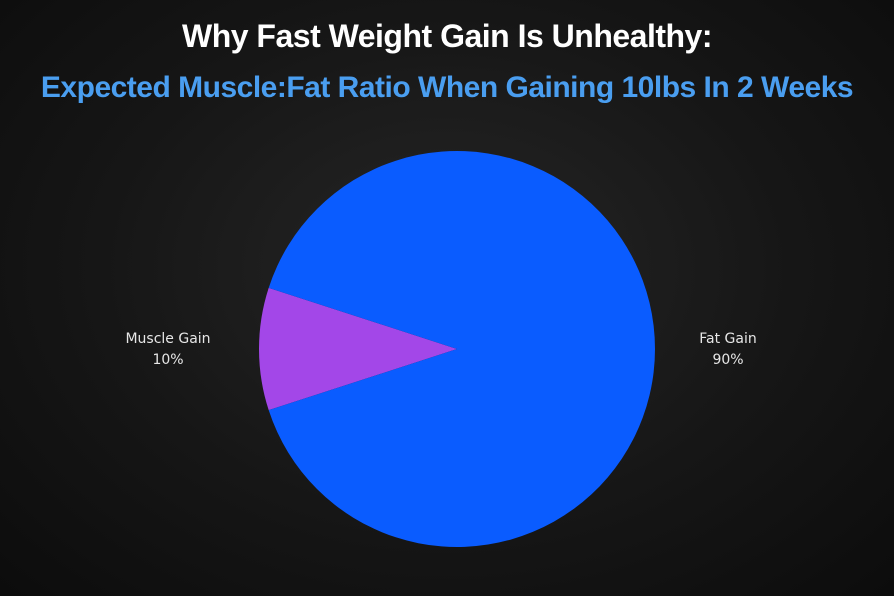 Image resolution: width=894 pixels, height=596 pixels. What do you see at coordinates (727, 339) in the screenshot?
I see `slice-label-fat-gain: Fat Gain` at bounding box center [727, 339].